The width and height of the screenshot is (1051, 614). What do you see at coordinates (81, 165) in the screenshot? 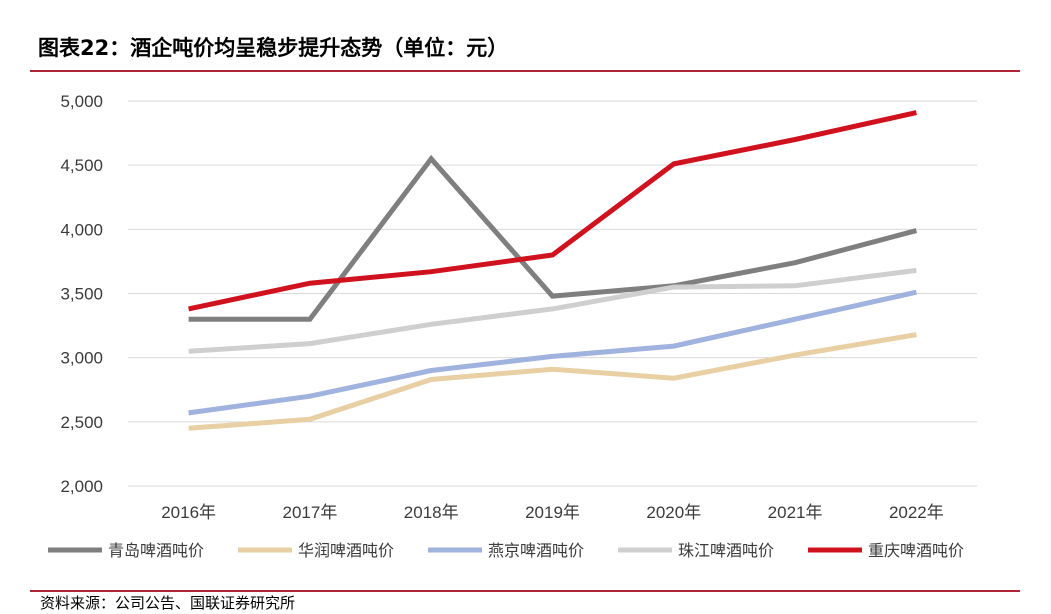
I see `y-tick-label: 4,500` at bounding box center [81, 165].